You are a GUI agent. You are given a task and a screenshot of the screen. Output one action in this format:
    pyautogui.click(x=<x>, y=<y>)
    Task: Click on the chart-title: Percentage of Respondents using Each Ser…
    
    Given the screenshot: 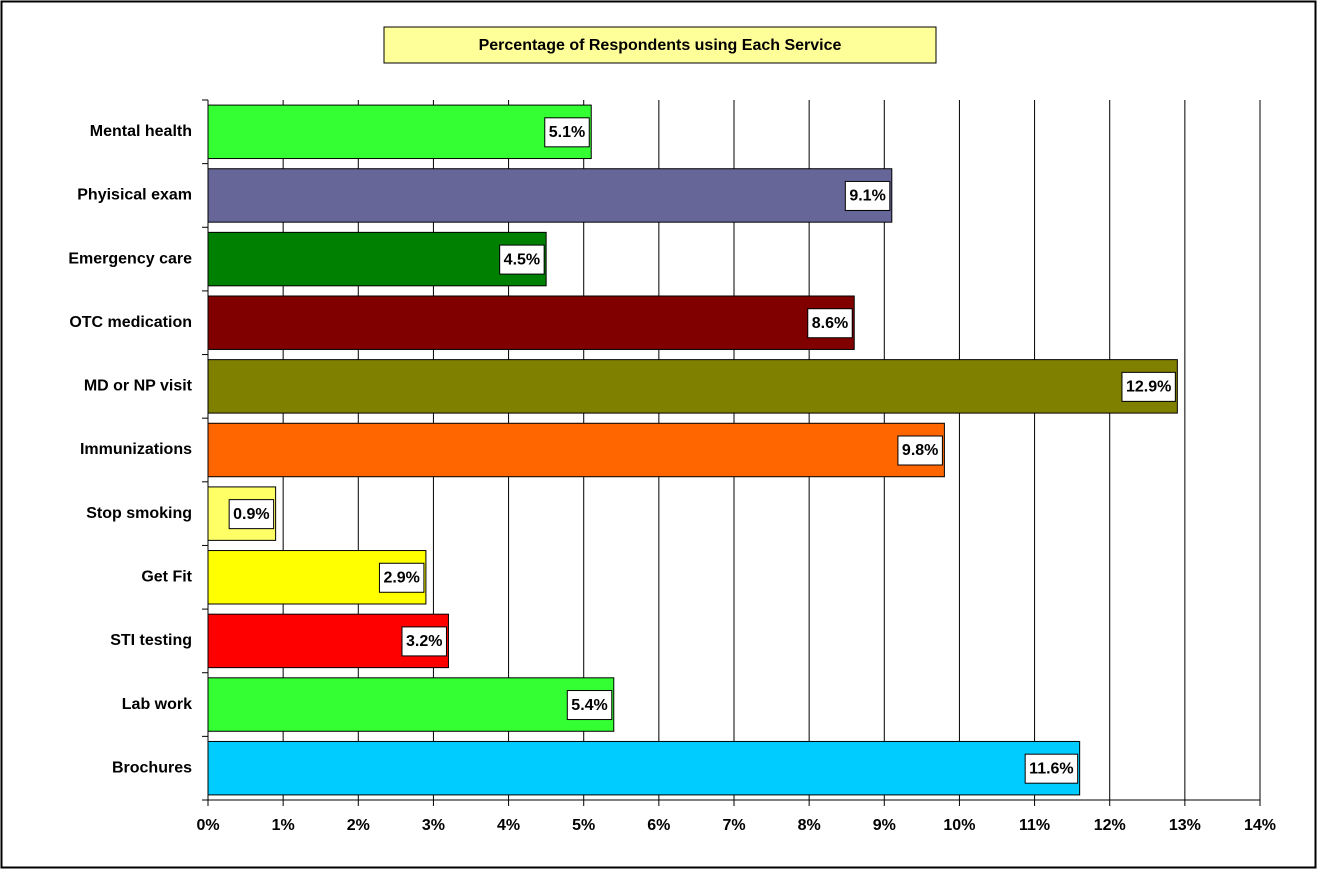 What is the action you would take?
    pyautogui.click(x=660, y=45)
    